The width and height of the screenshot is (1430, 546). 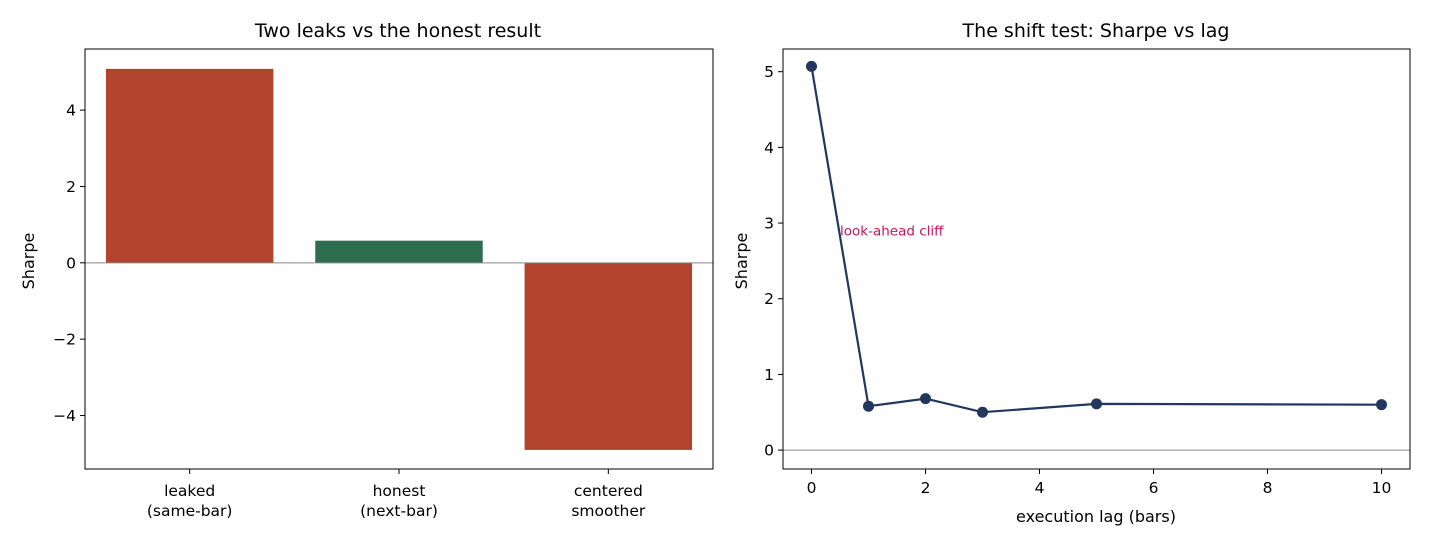 What do you see at coordinates (64, 340) in the screenshot?
I see `y-tick-label-1: −2` at bounding box center [64, 340].